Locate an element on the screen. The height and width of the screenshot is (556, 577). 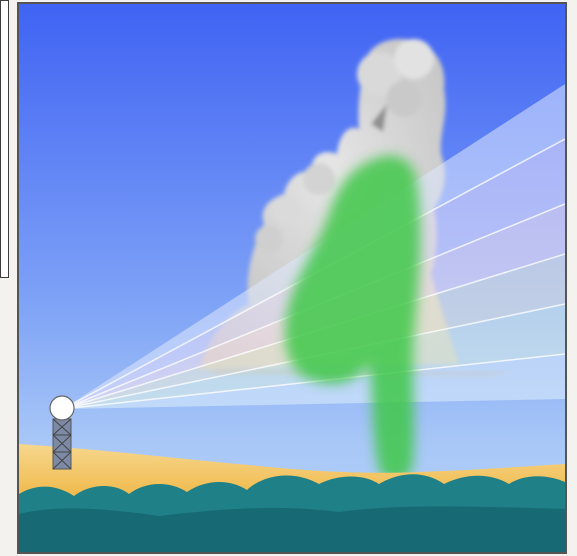
vegetation-shadow is located at coordinates (292, 529).